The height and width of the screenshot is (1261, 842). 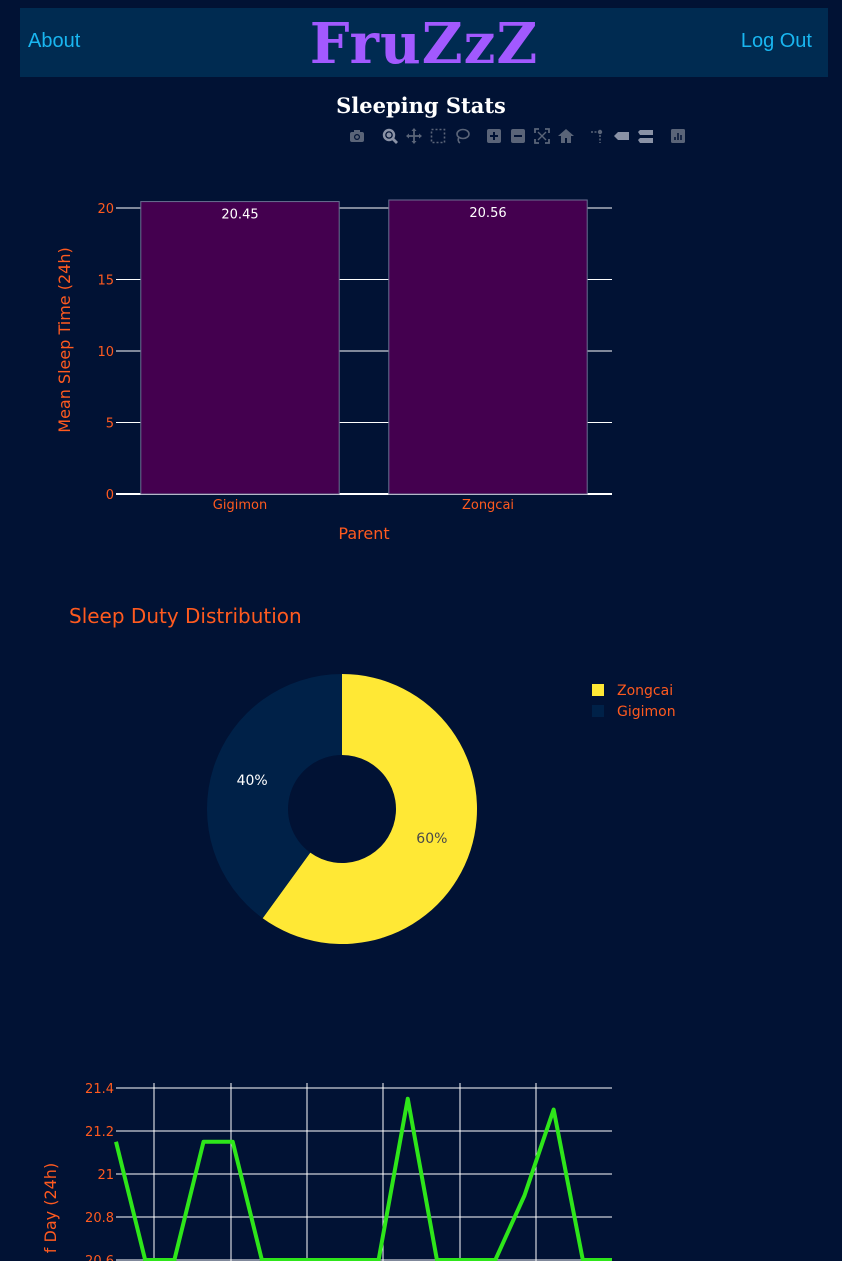 I want to click on lasso-select-icon, so click(x=462, y=136).